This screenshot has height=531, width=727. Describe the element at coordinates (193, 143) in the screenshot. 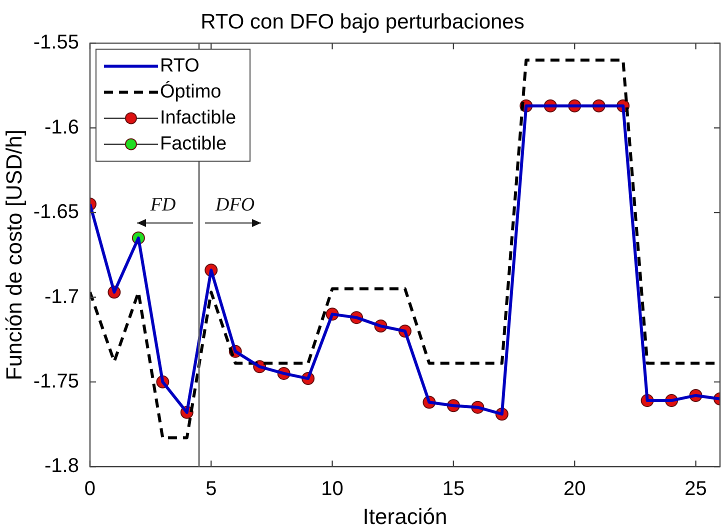

I see `legend-label: Factible` at that location.